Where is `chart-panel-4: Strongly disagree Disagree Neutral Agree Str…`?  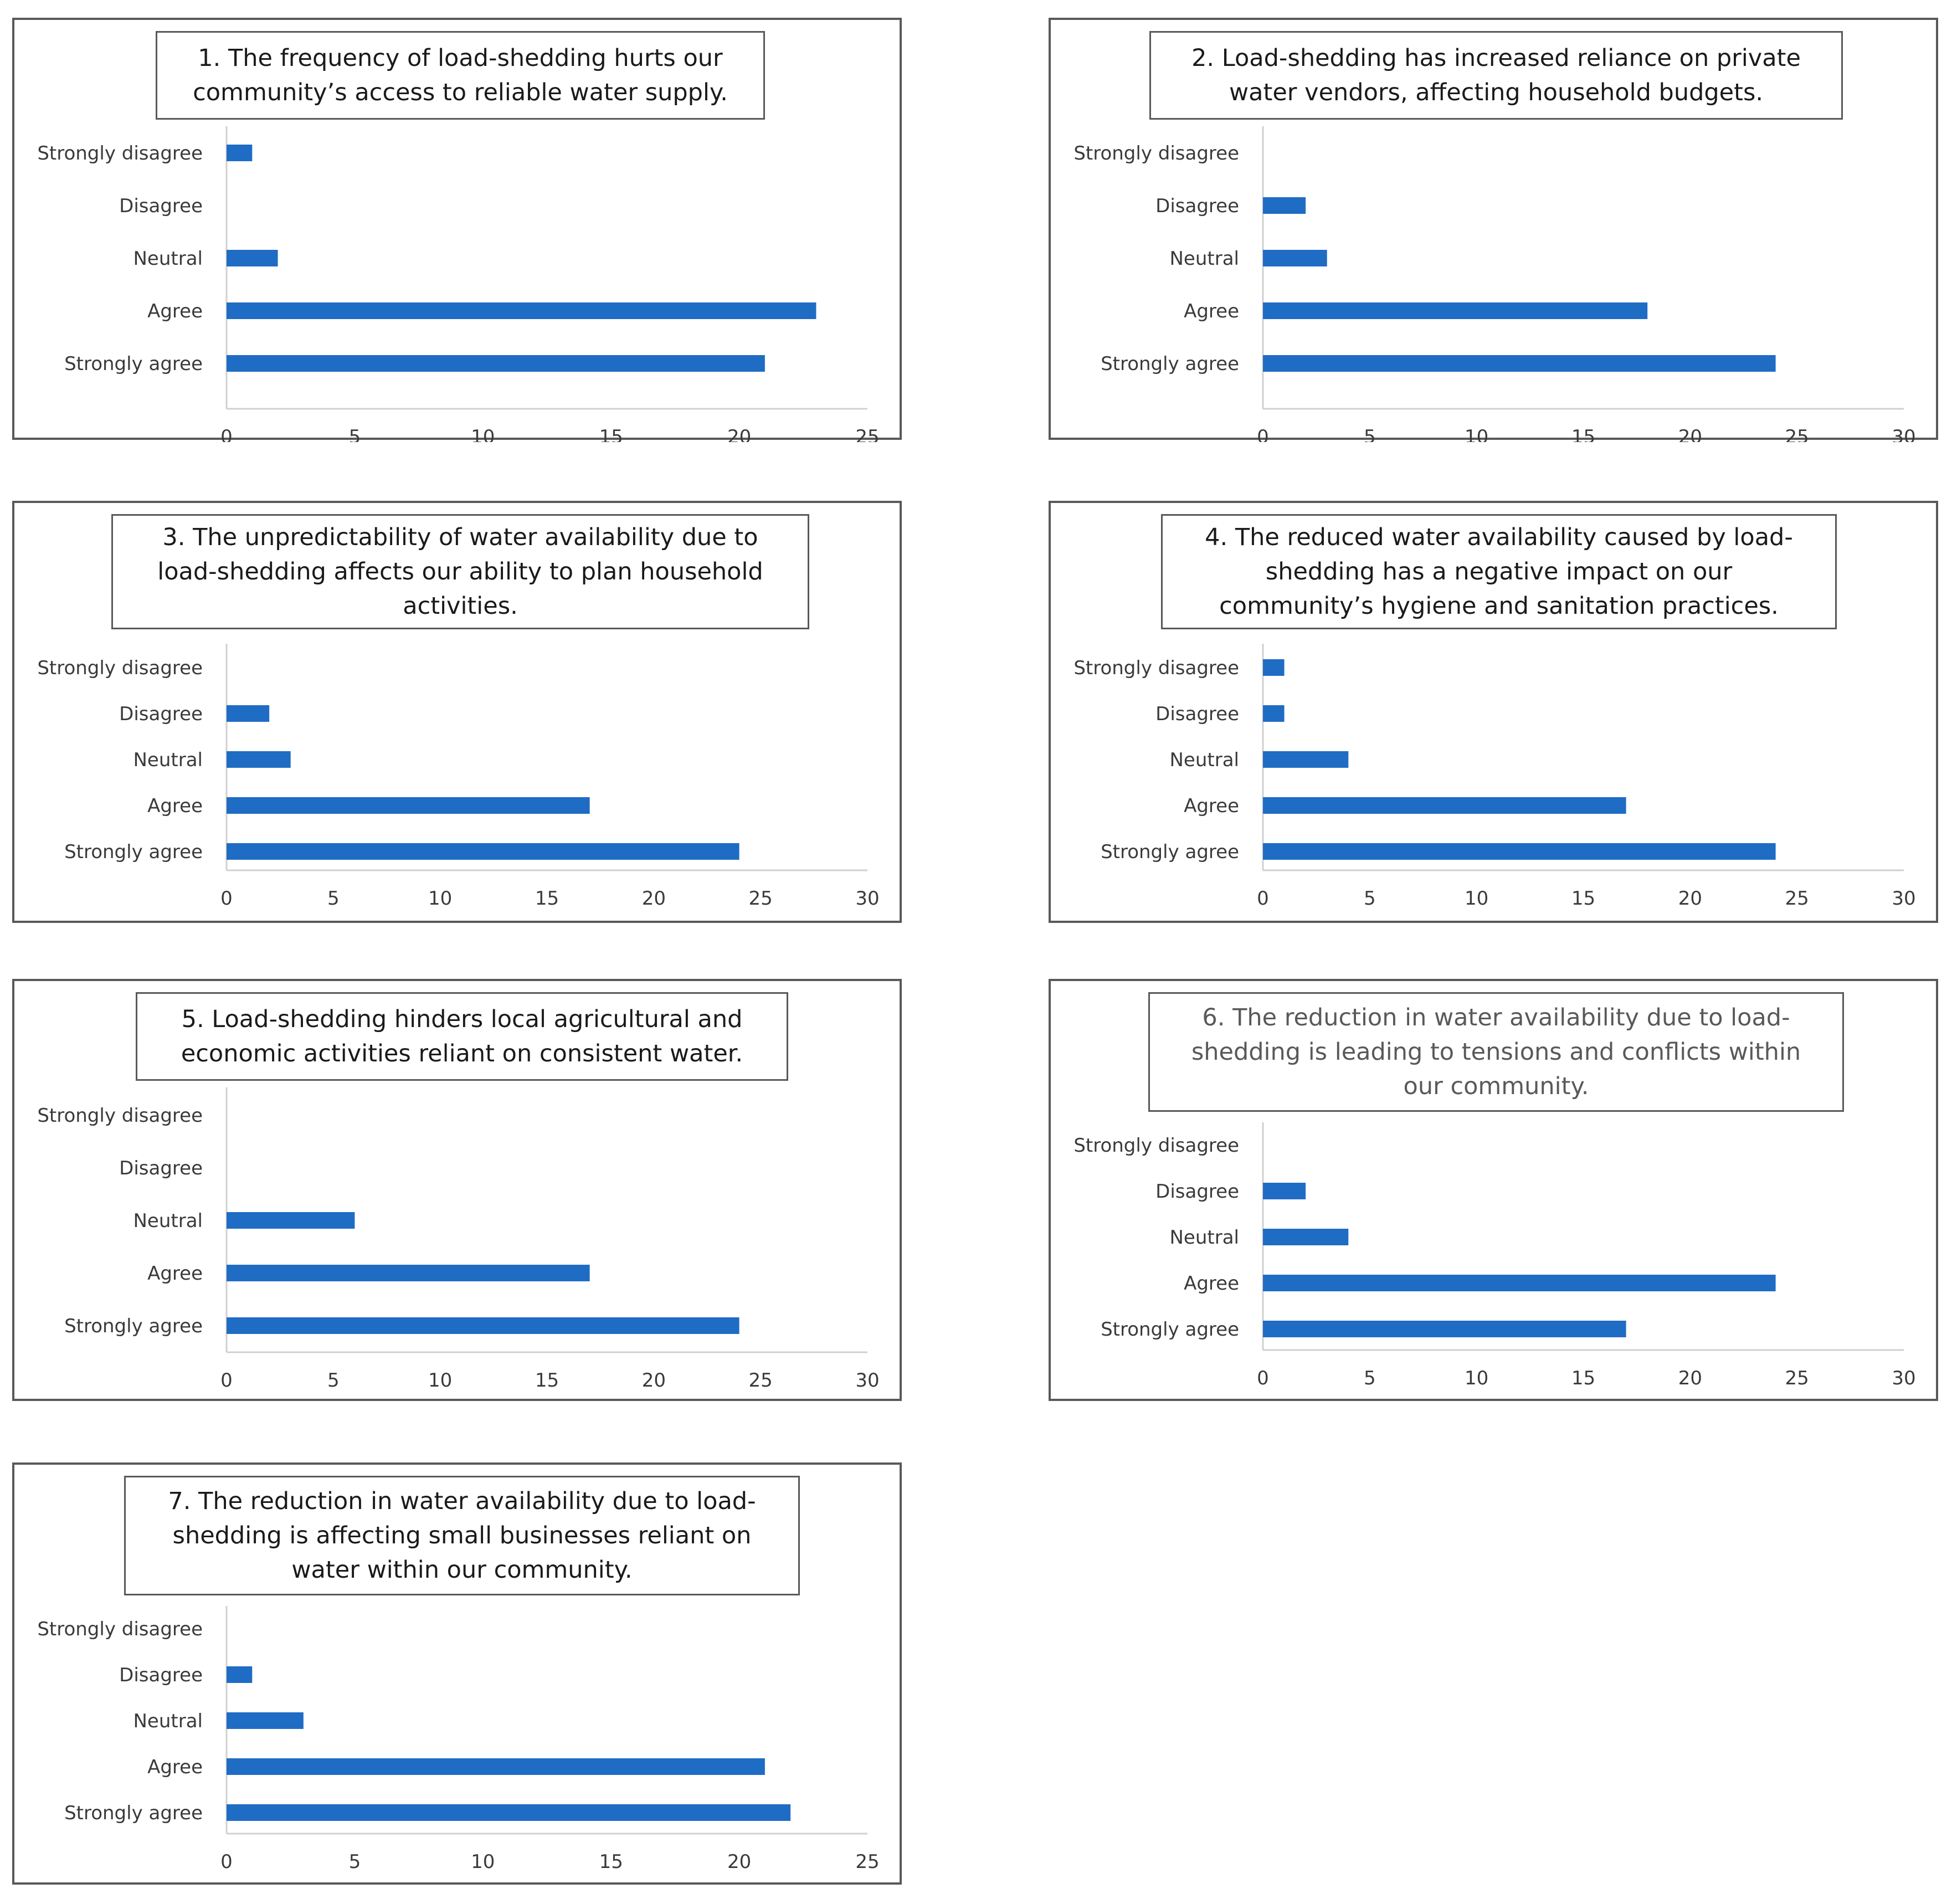
chart-panel-4: Strongly disagree Disagree Neutral Agree Str… is located at coordinates (1493, 712).